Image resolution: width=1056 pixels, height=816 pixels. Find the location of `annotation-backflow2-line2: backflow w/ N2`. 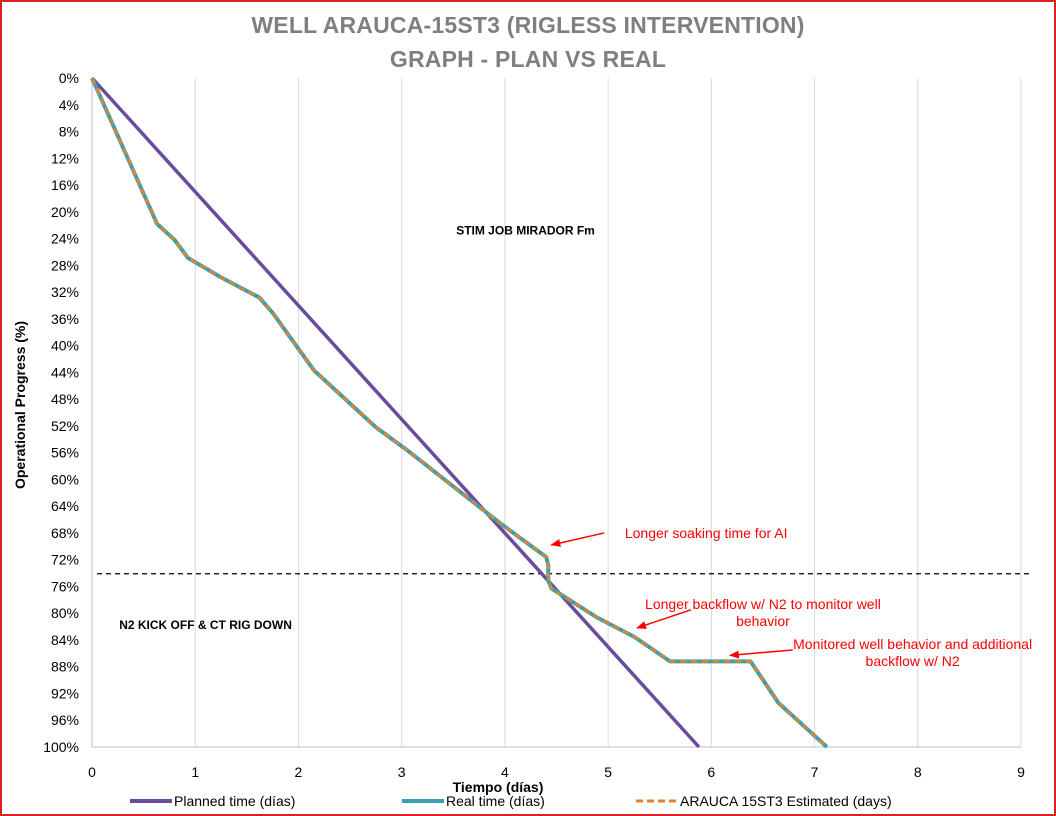

annotation-backflow2-line2: backflow w/ N2 is located at coordinates (913, 661).